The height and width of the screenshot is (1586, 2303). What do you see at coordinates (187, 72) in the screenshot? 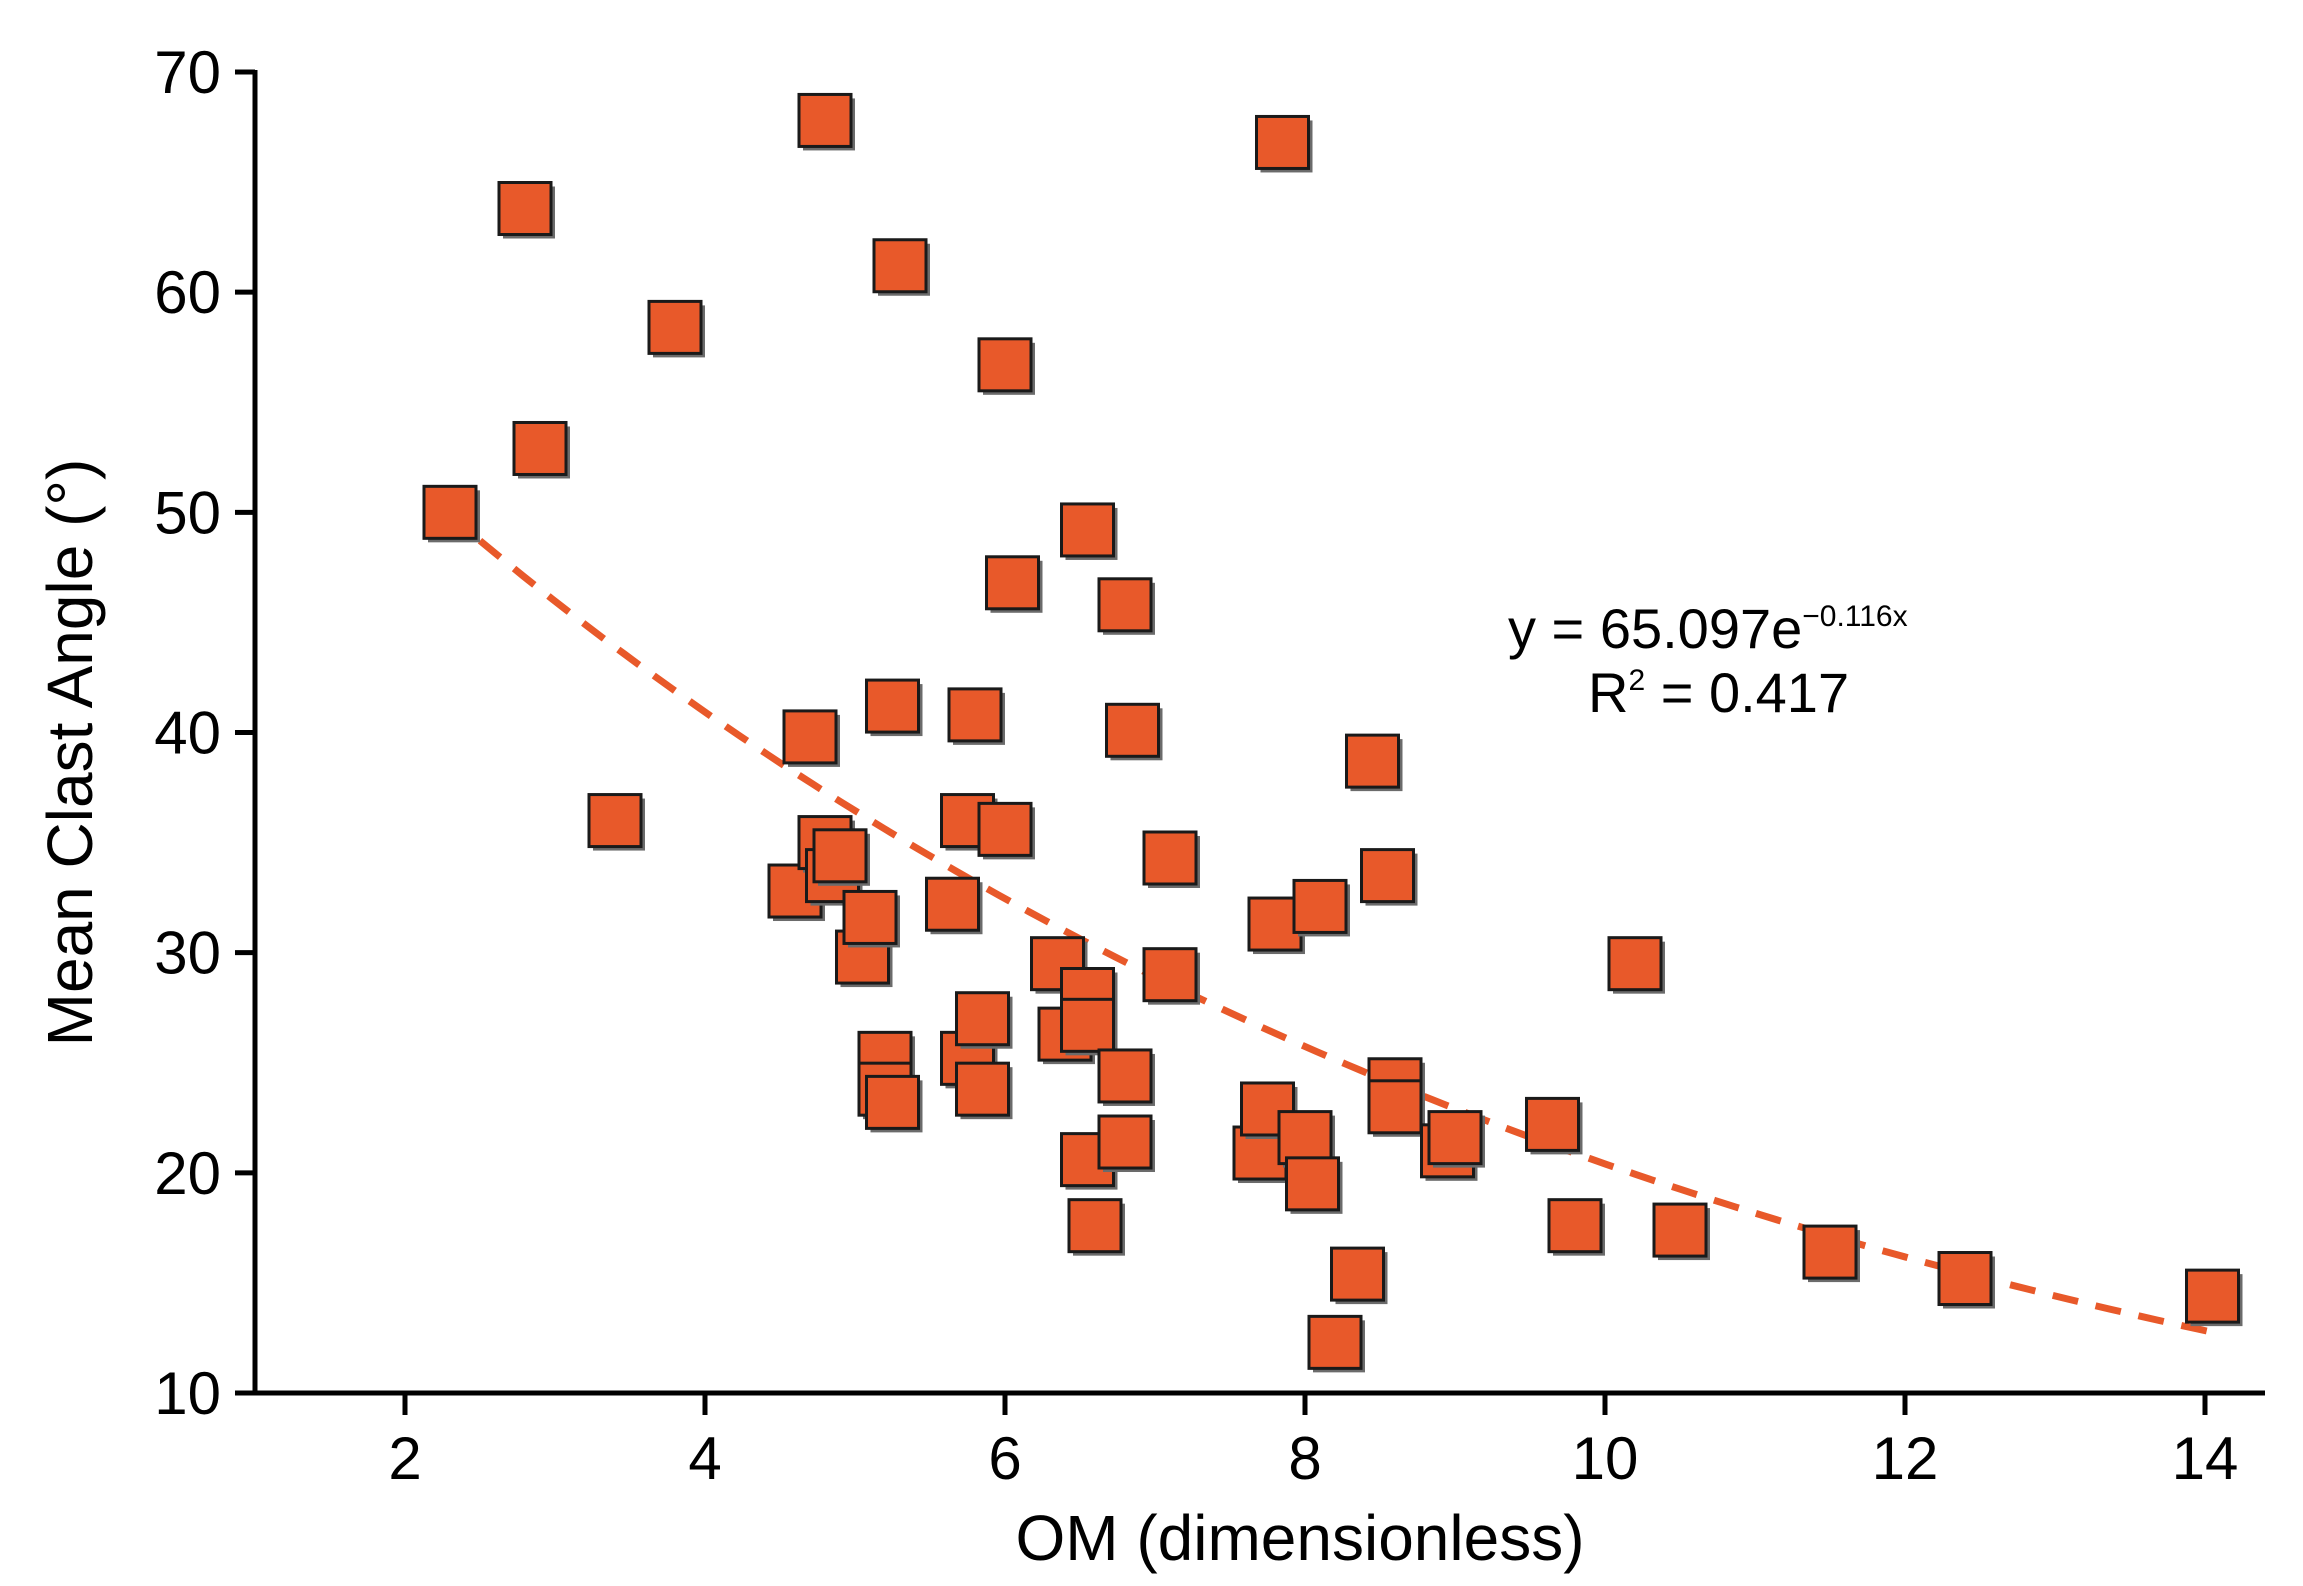
I see `y-tick-label: 70` at bounding box center [187, 72].